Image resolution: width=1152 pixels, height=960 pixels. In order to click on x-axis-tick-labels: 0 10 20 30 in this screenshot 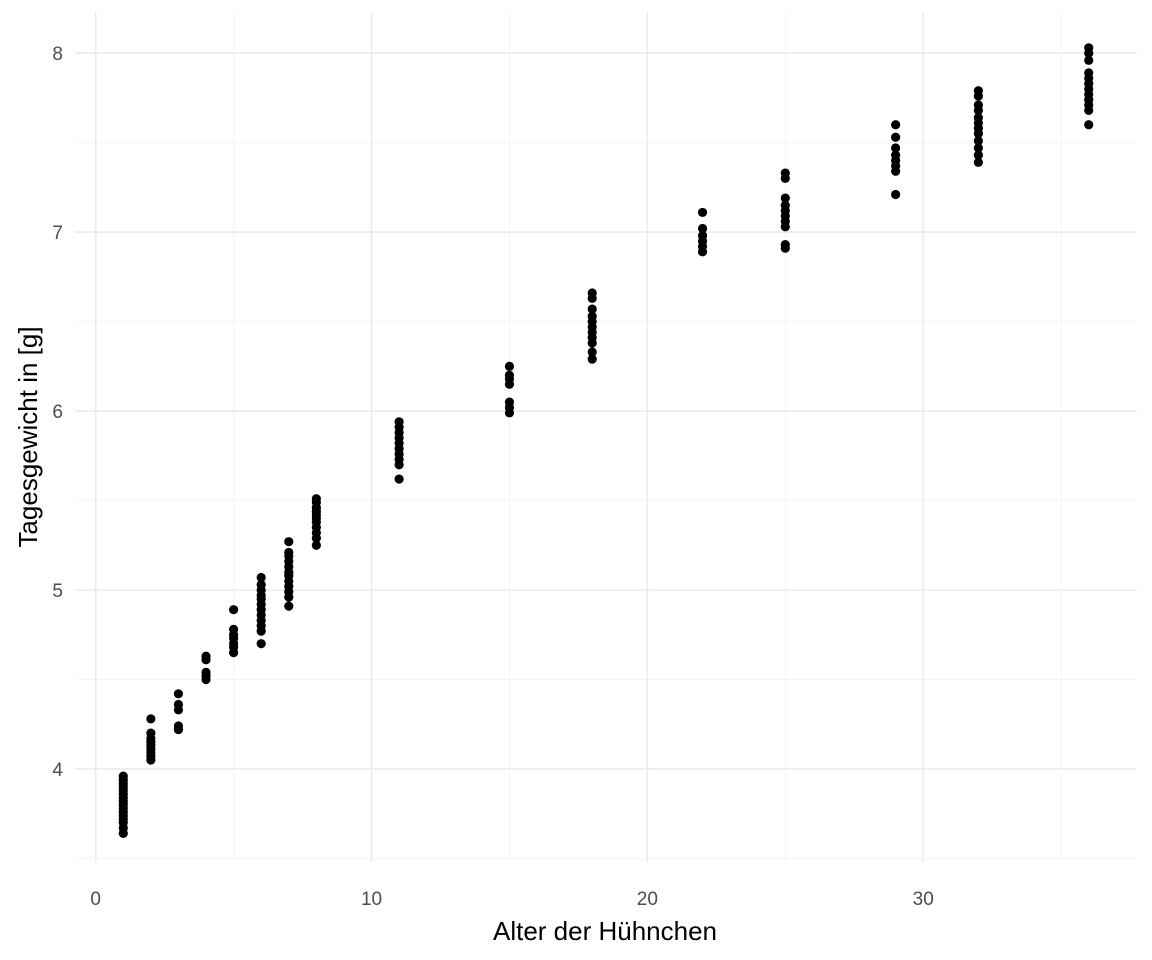, I will do `click(511, 899)`.